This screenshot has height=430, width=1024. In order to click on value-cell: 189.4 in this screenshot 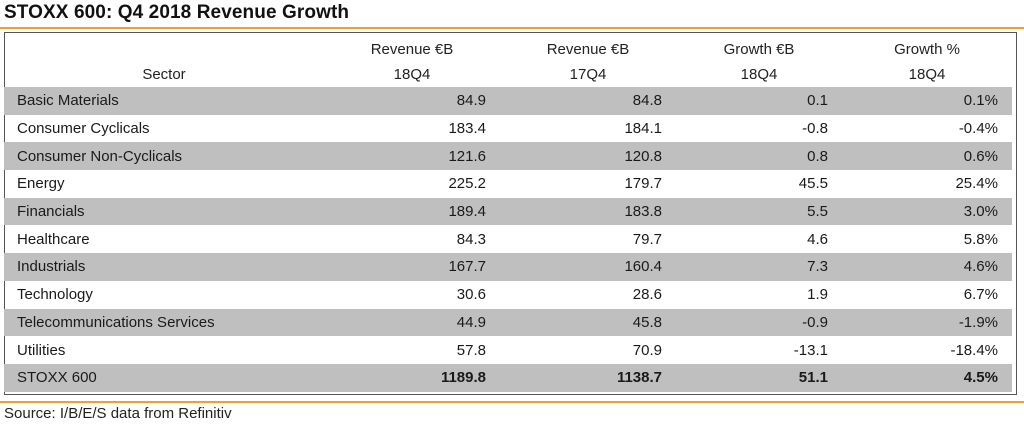, I will do `click(412, 211)`.